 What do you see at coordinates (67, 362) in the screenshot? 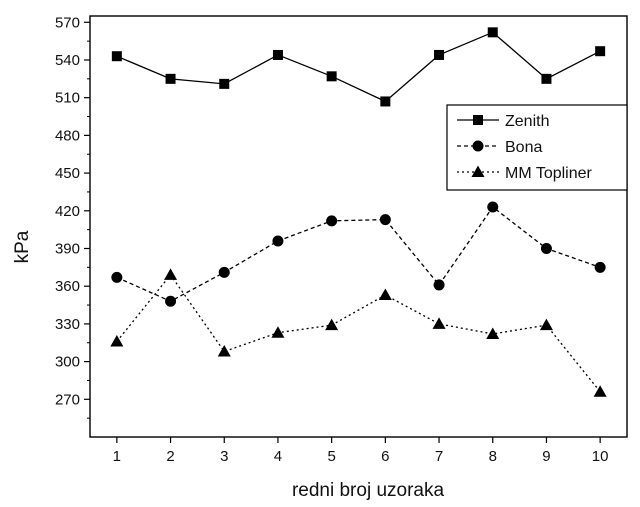
I see `y-tick-label: 300` at bounding box center [67, 362].